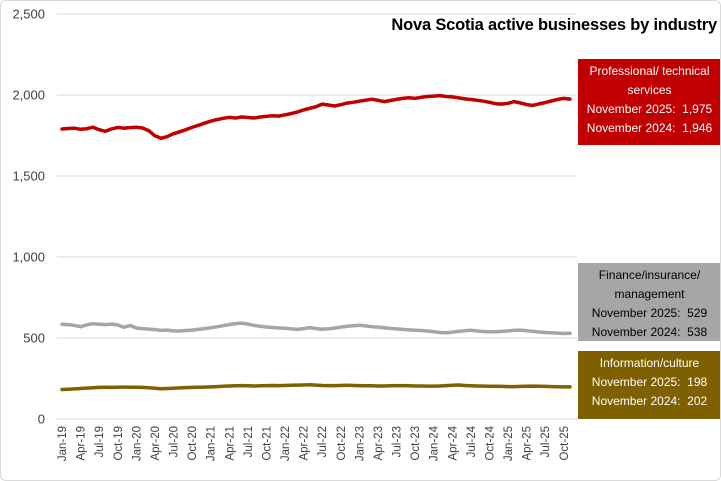 The width and height of the screenshot is (721, 481). I want to click on series-line-professional-technical-services, so click(316, 117).